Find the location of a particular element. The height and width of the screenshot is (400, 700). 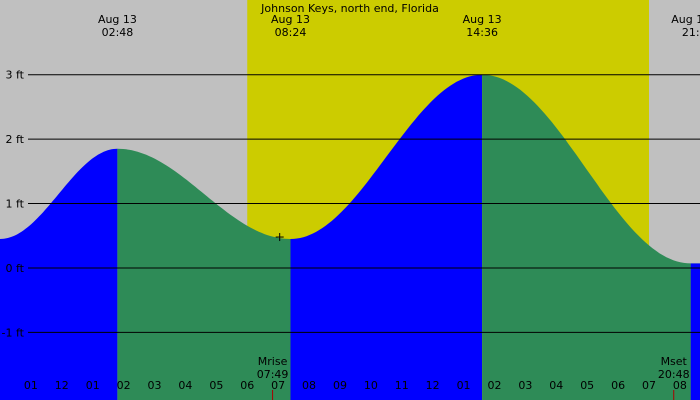

y-tick-label: 0 ft is located at coordinates (15, 268).